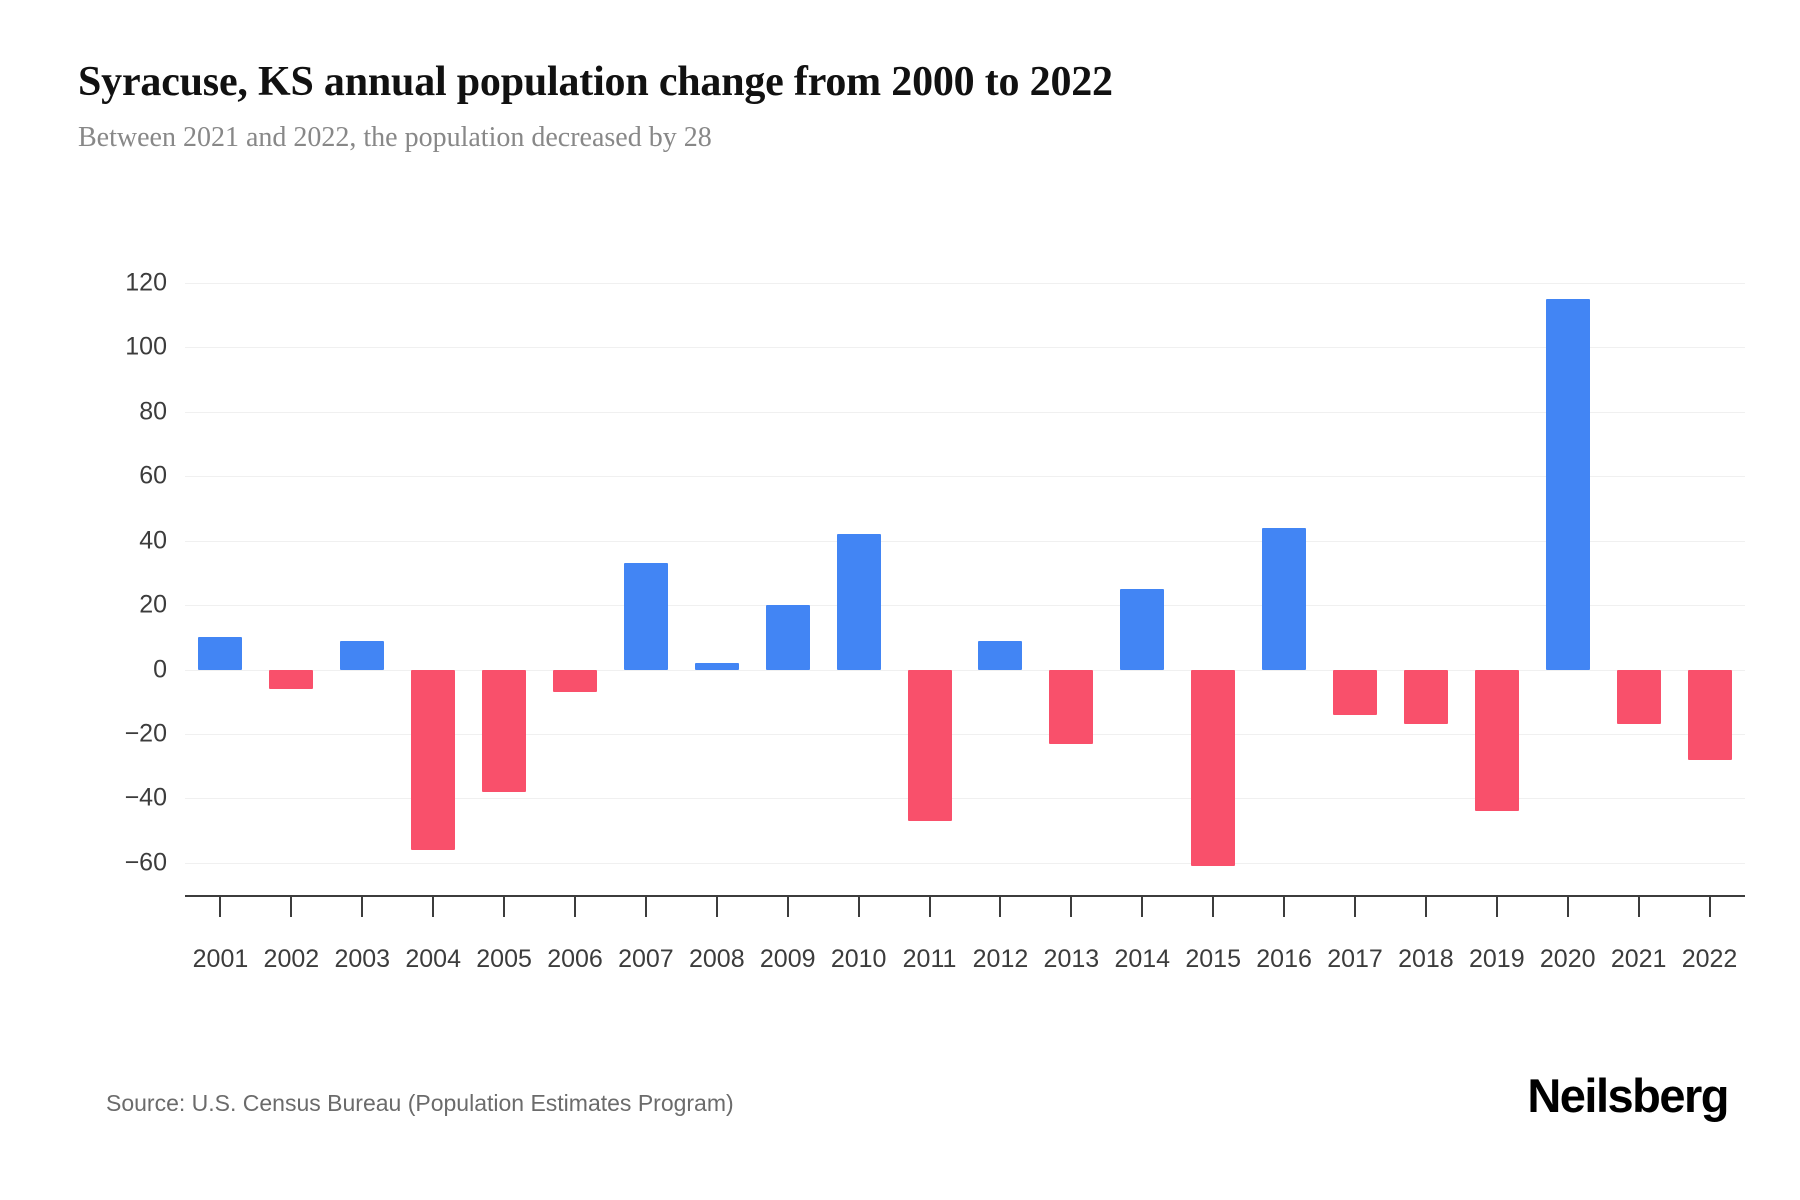 The width and height of the screenshot is (1800, 1200). I want to click on y-axis-tick-label: 20, so click(153, 604).